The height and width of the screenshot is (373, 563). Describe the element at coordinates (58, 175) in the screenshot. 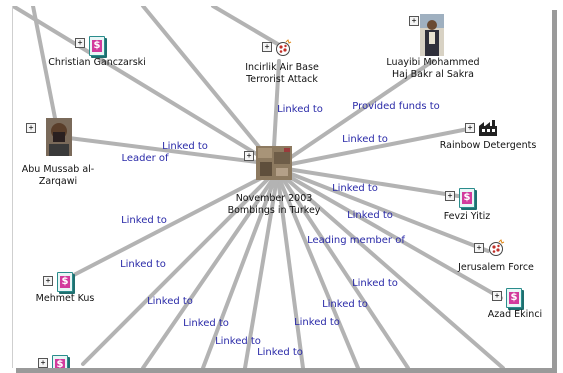

I see `node-label-zarqawi: Abu Mussab al- Zarqawi` at that location.